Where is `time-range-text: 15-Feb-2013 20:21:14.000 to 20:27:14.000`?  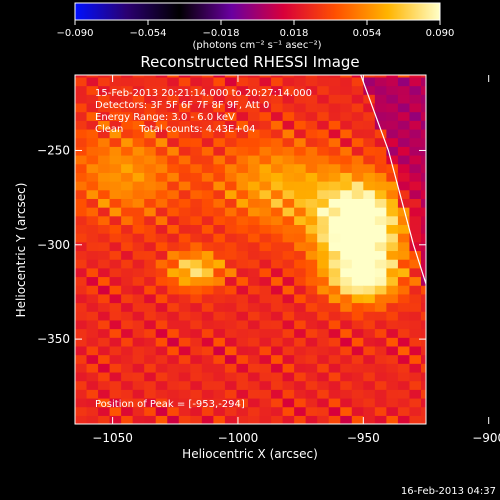
time-range-text: 15-Feb-2013 20:21:14.000 to 20:27:14.000 is located at coordinates (203, 93).